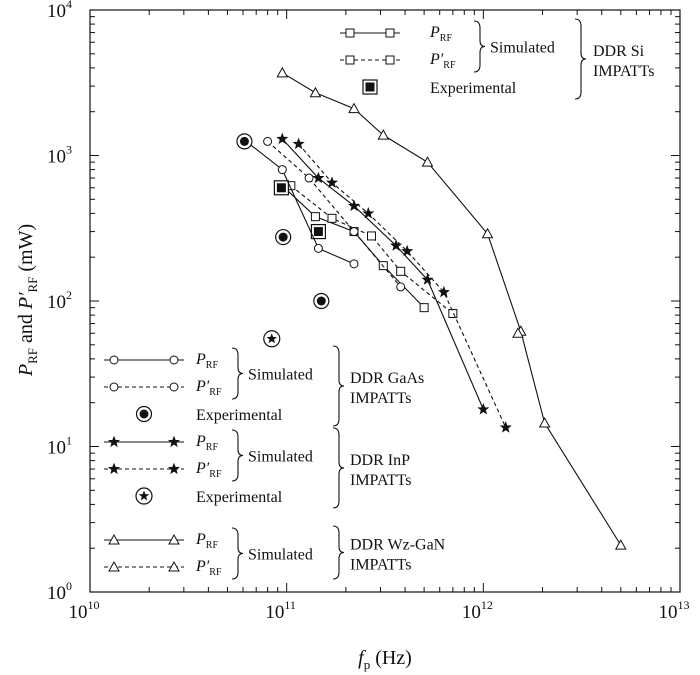  Describe the element at coordinates (59, 591) in the screenshot. I see `y-tick-label: 10⁰` at that location.